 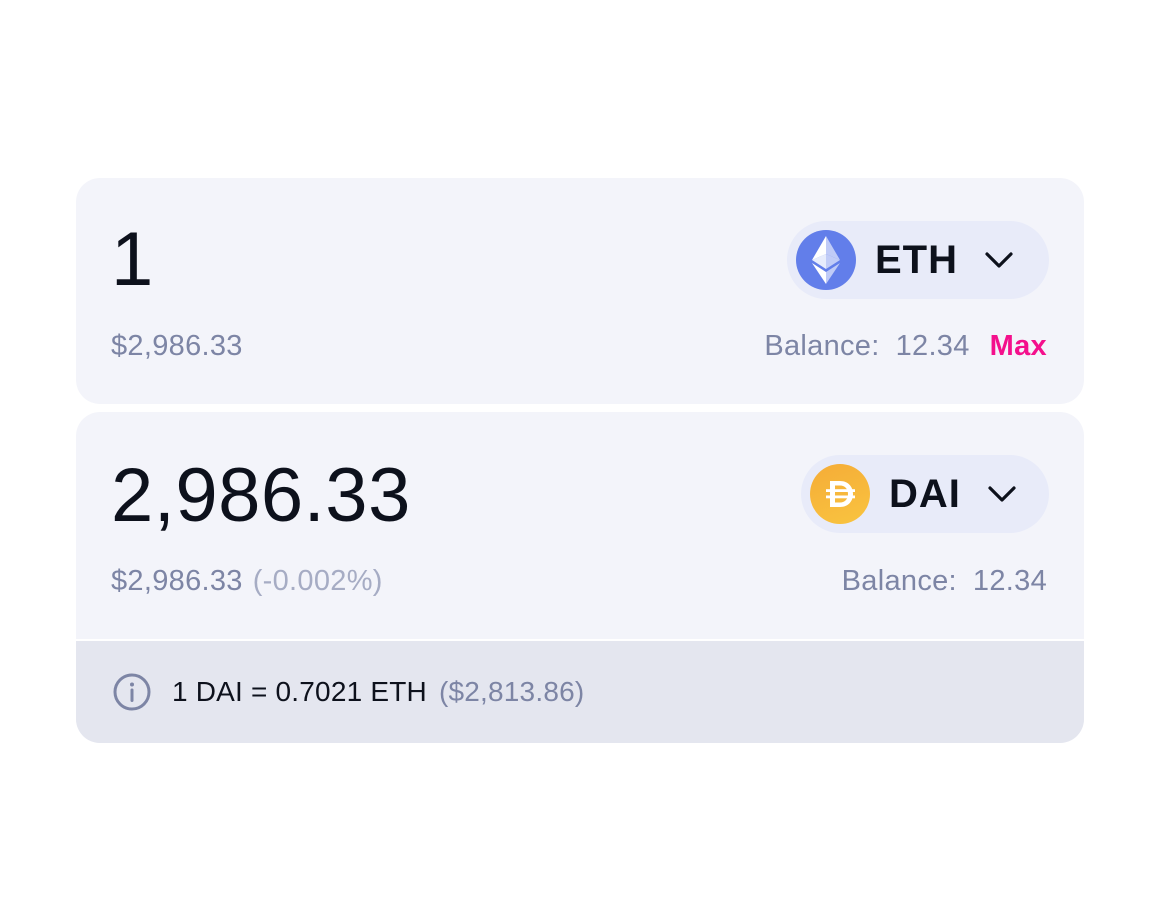 I want to click on output-balance: Balance: 12.34, so click(x=944, y=581).